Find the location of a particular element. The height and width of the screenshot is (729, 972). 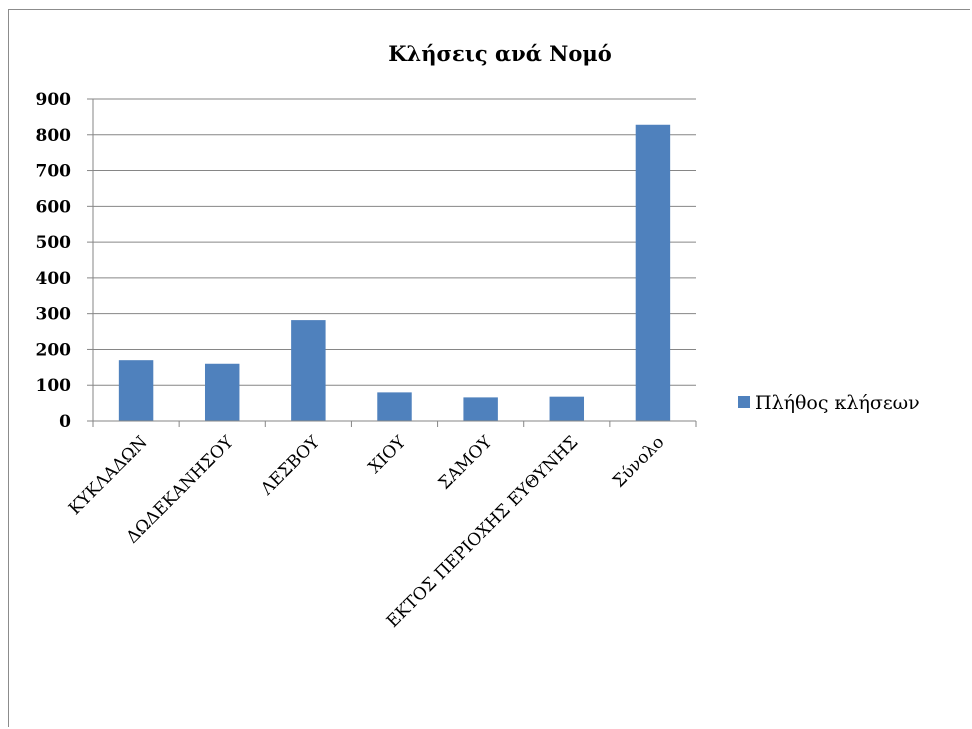

y-tick-label: 400 is located at coordinates (54, 279).